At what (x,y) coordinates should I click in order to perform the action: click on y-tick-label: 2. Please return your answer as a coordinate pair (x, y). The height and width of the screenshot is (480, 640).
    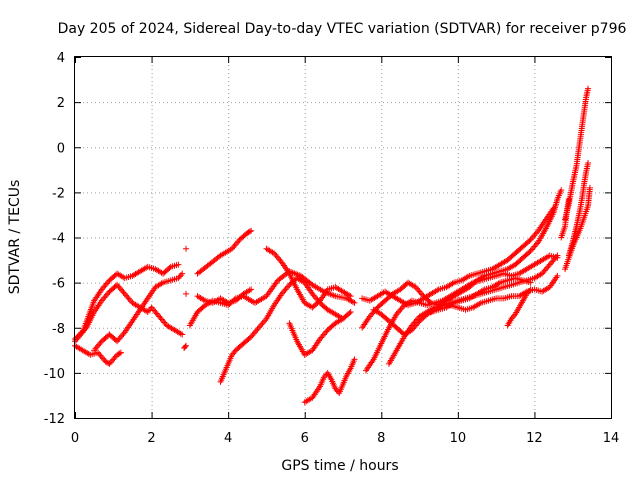
    Looking at the image, I should click on (61, 103).